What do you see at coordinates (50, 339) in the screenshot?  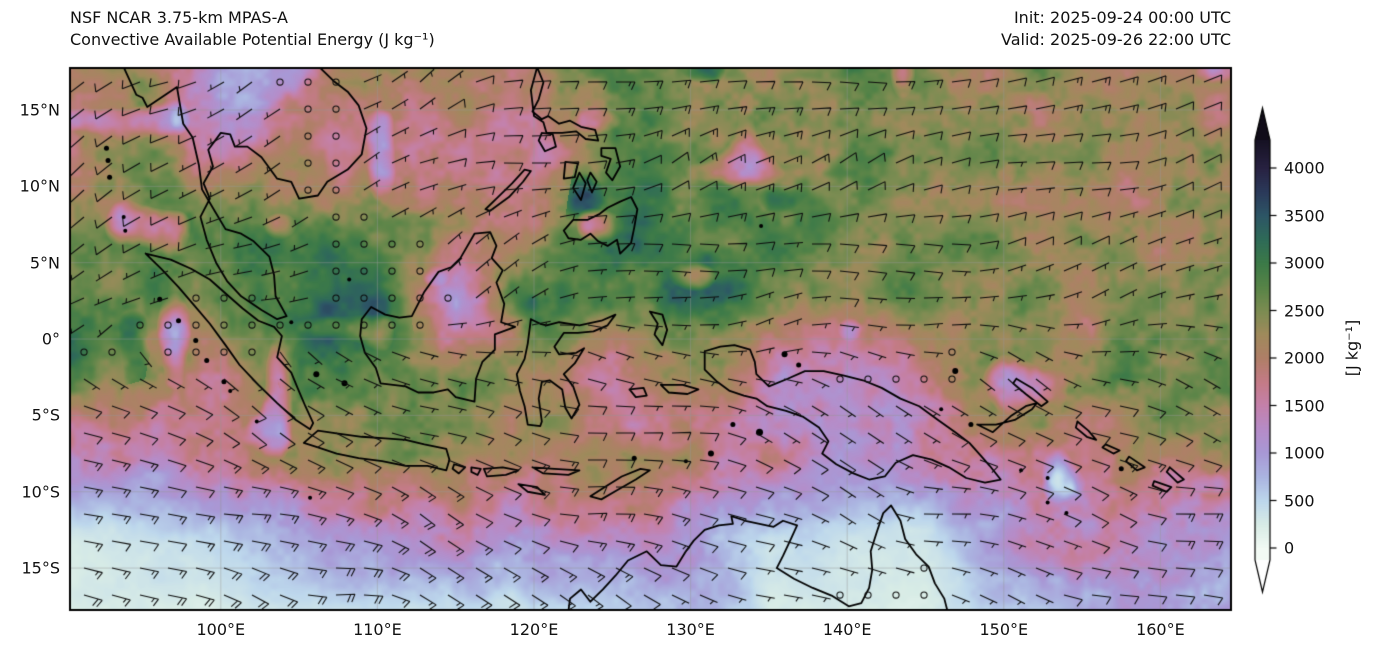 I see `y-tick-label: 0°` at bounding box center [50, 339].